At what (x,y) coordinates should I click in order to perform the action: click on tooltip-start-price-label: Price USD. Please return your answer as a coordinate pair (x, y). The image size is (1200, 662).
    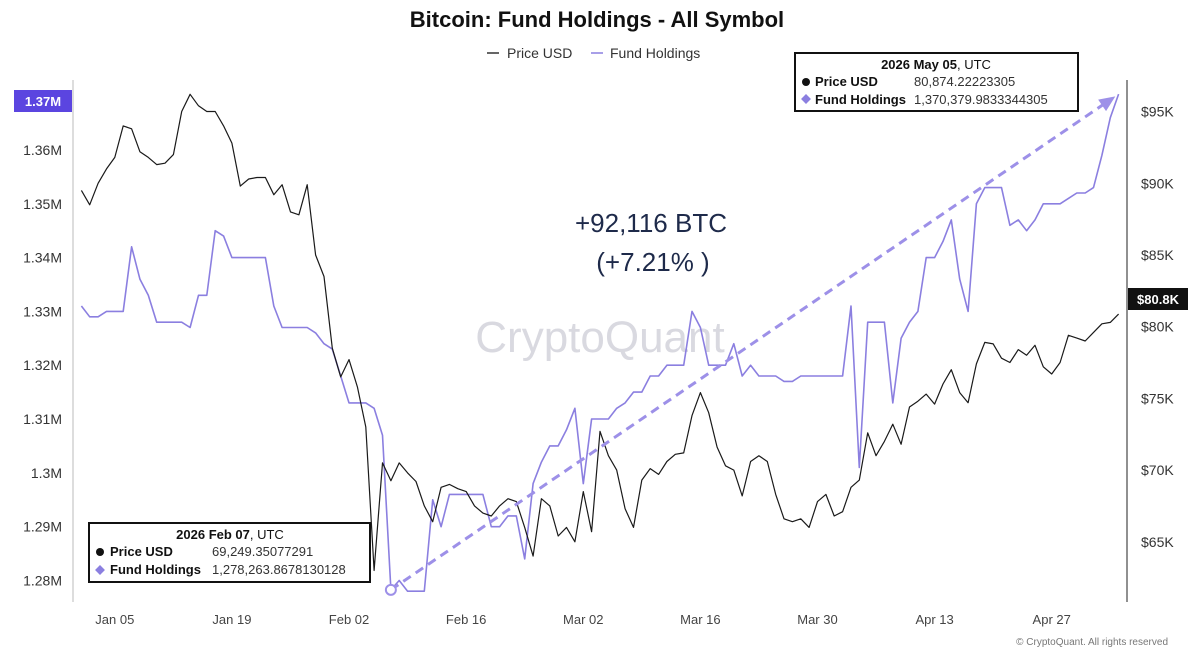
    Looking at the image, I should click on (141, 551).